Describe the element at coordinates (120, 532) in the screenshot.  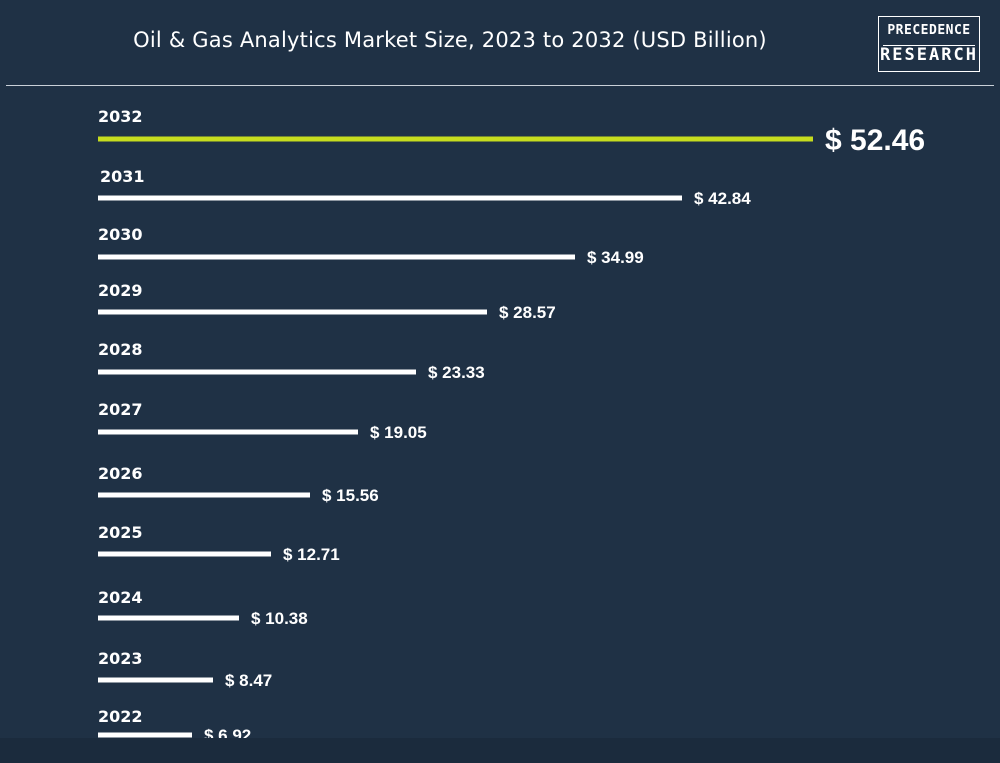
I see `year-label-2025: 2025` at that location.